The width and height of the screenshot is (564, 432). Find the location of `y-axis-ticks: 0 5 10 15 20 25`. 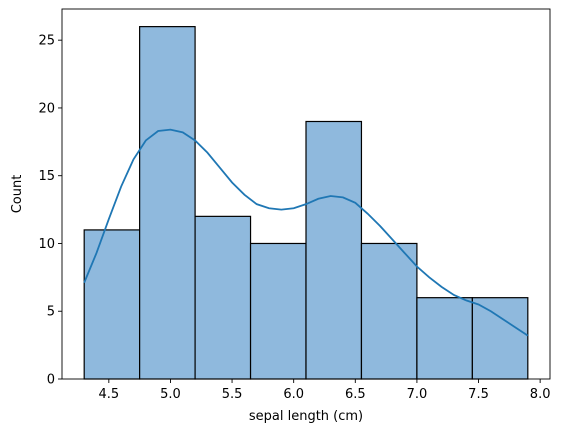

y-axis-ticks: 0 5 10 15 20 25 is located at coordinates (50, 211).